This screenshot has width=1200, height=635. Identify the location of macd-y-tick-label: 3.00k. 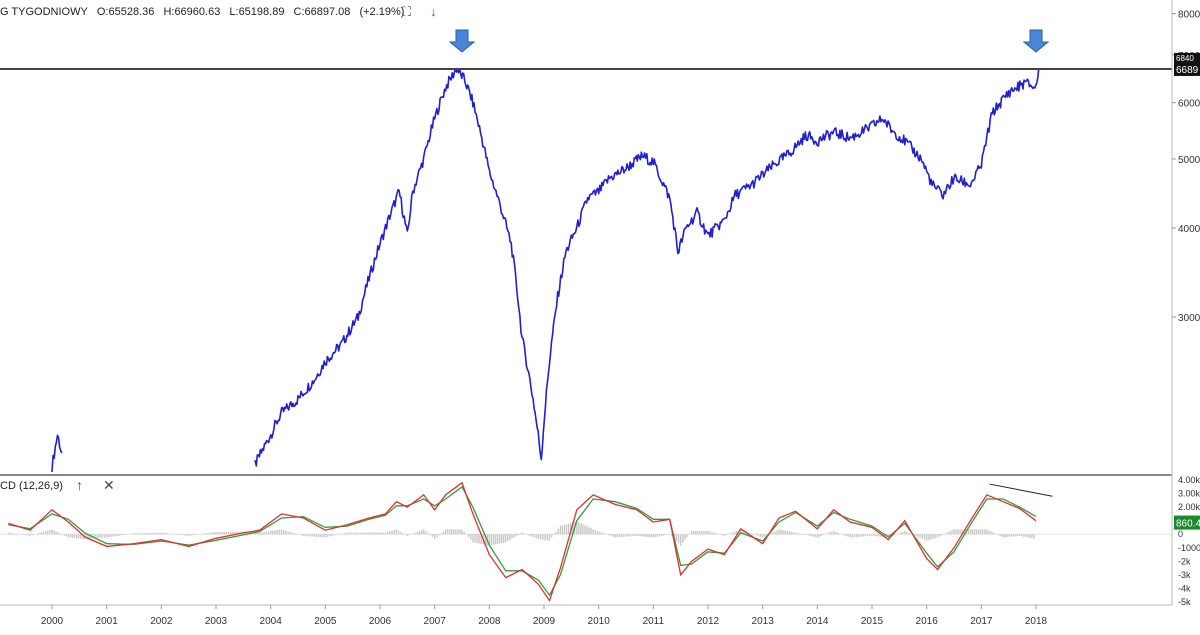
(1189, 494).